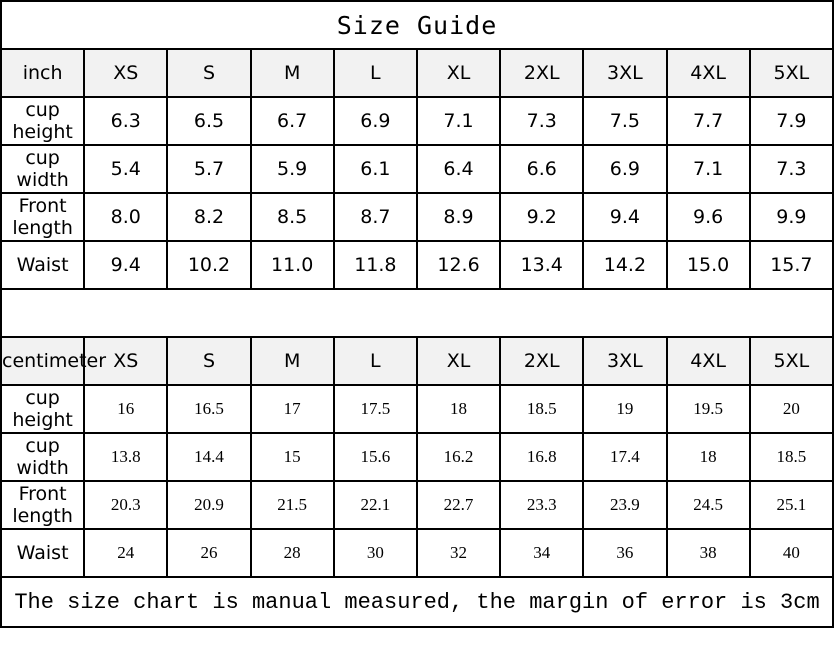 The height and width of the screenshot is (652, 834). Describe the element at coordinates (542, 505) in the screenshot. I see `value-cell: 23.3` at that location.